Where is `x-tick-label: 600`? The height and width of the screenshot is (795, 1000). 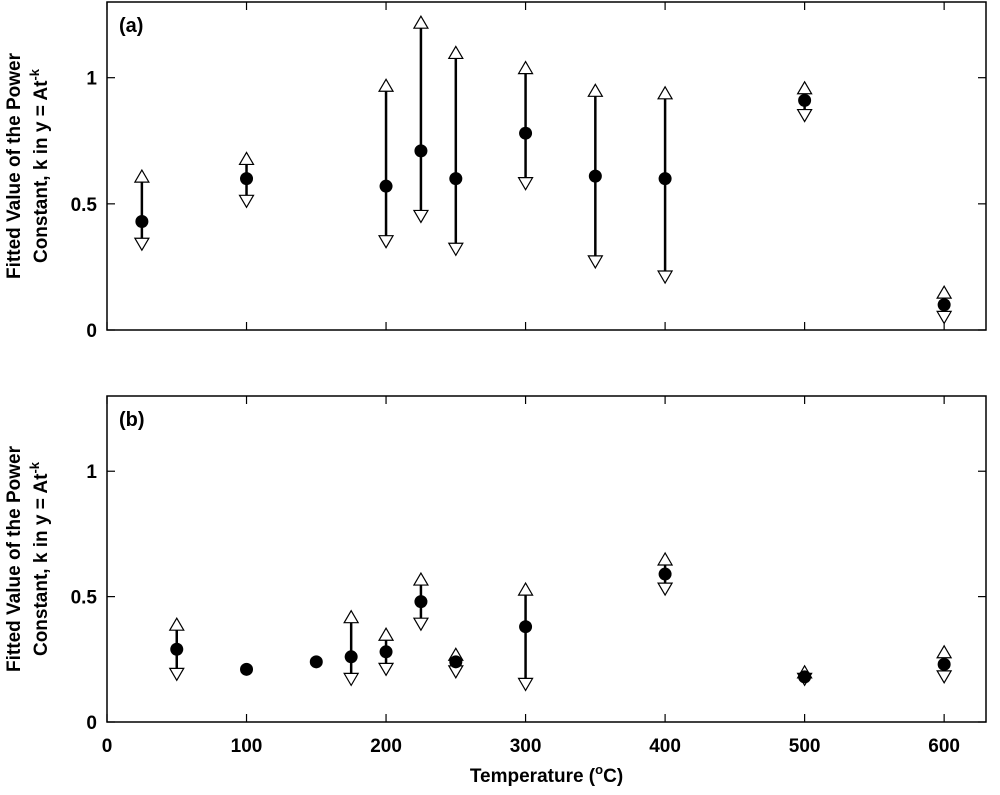 x-tick-label: 600 is located at coordinates (944, 746).